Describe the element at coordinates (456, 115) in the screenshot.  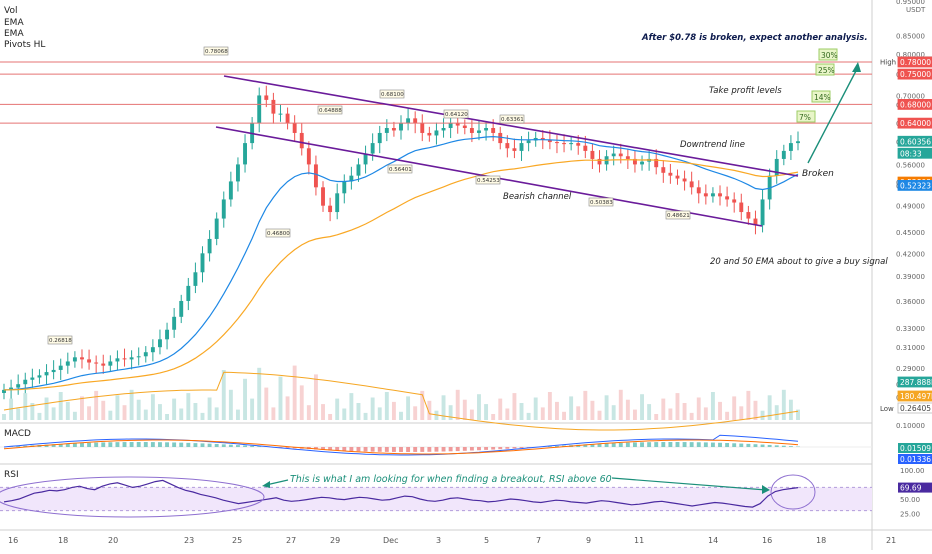
I see `pivot-label-text: 0.64120` at that location.